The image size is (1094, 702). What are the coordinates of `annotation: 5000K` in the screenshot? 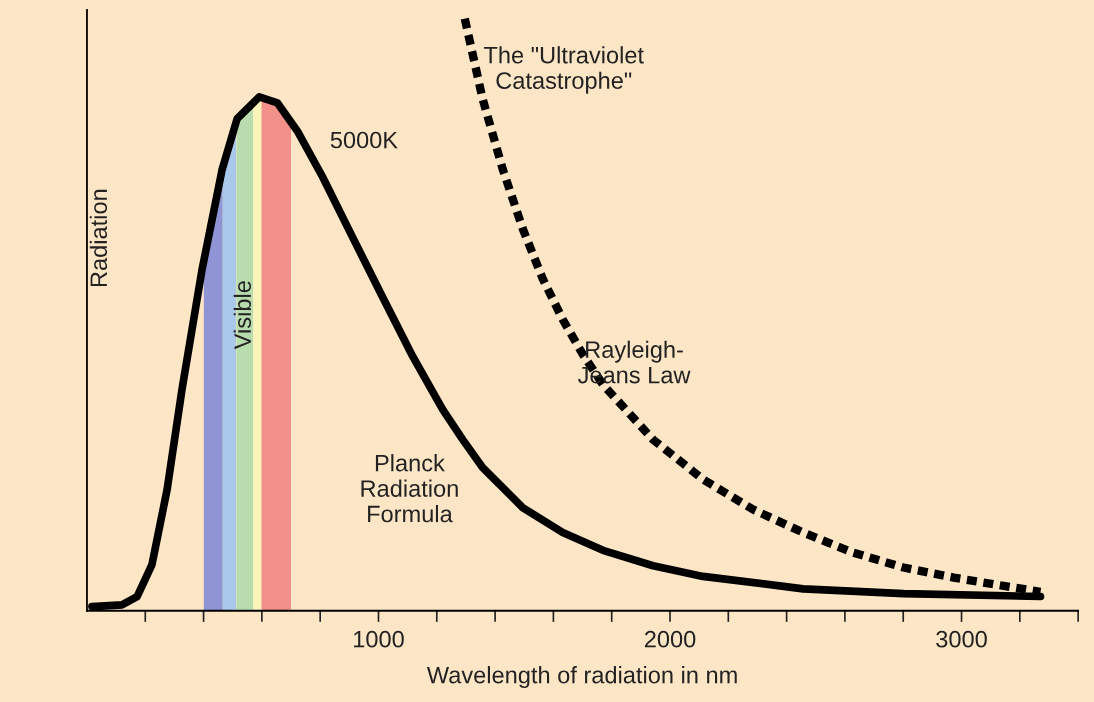 It's located at (364, 140).